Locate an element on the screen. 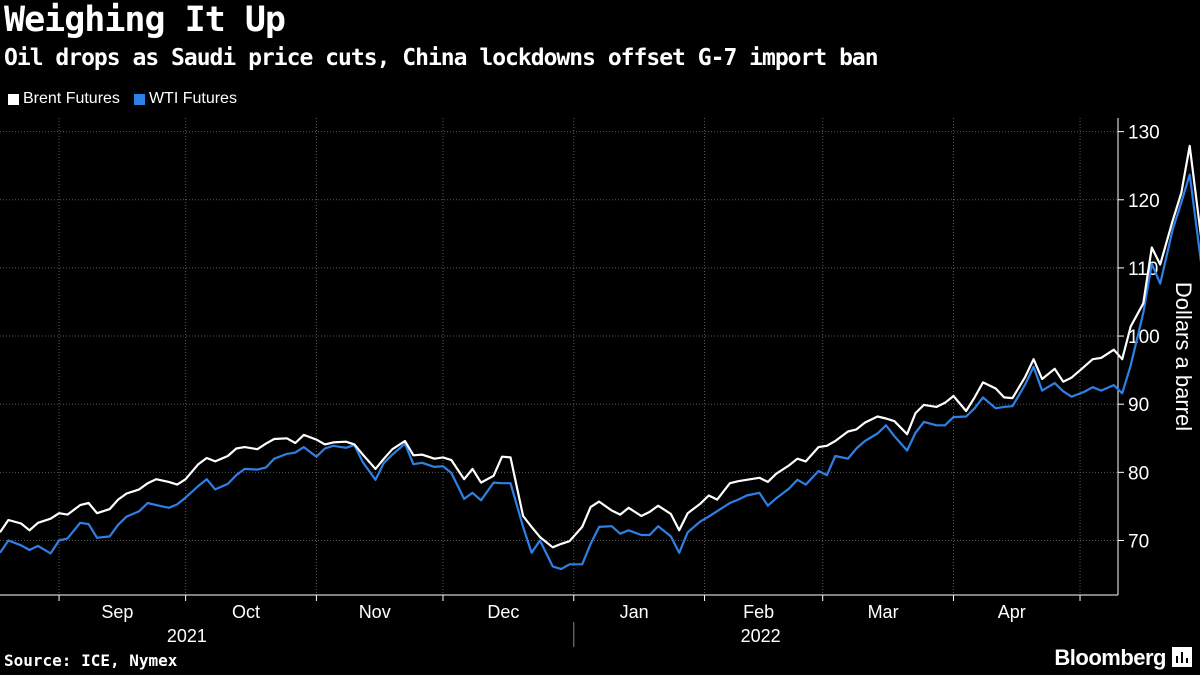  y-axis-title: Dollars a barrel is located at coordinates (1183, 356).